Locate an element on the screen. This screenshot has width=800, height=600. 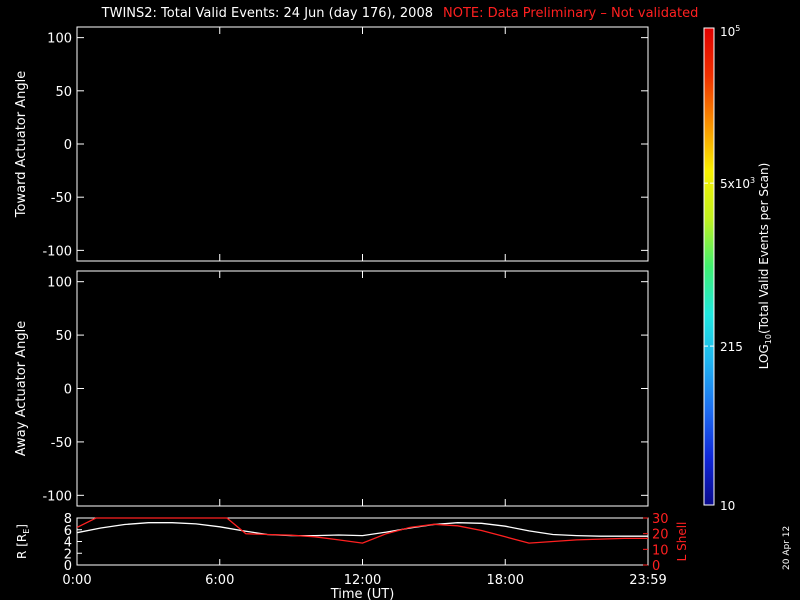
colorbar-tick-label: 105 is located at coordinates (730, 31).